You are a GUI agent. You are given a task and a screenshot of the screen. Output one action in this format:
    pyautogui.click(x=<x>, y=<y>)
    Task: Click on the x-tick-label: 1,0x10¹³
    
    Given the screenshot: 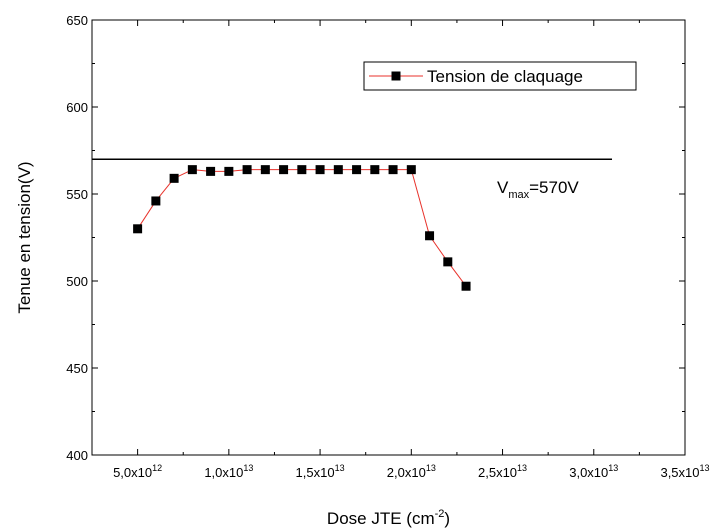 What is the action you would take?
    pyautogui.click(x=228, y=471)
    